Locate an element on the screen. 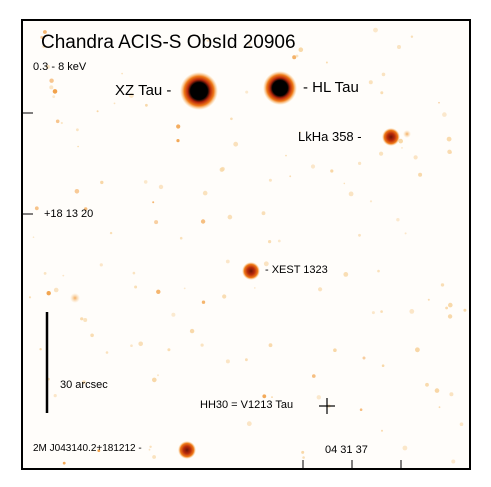 The image size is (491, 487). hh30-cross-marker is located at coordinates (327, 406).